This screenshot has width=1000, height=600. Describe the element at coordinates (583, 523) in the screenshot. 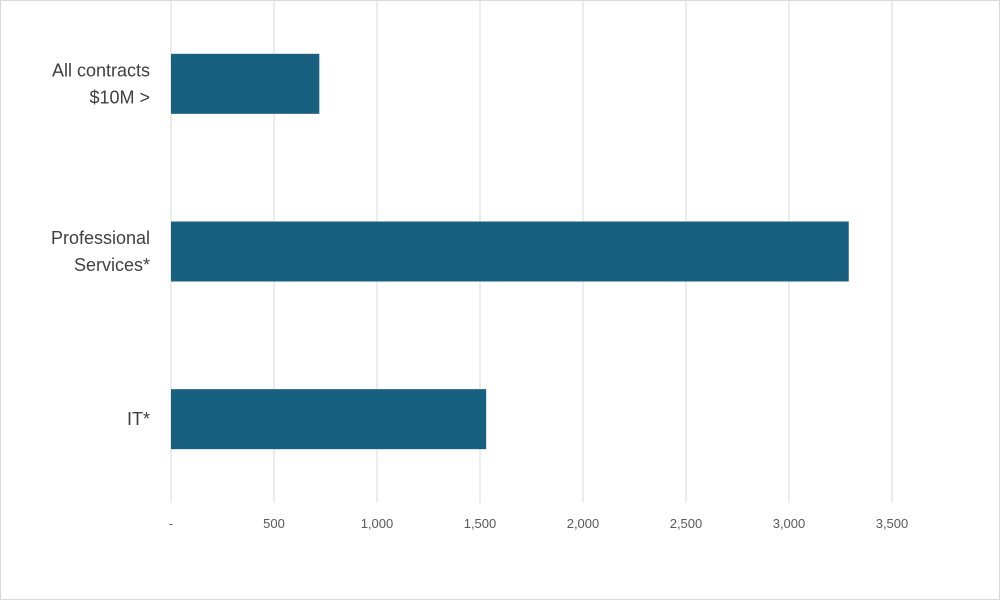

I see `x-tick-label: 2,000` at that location.